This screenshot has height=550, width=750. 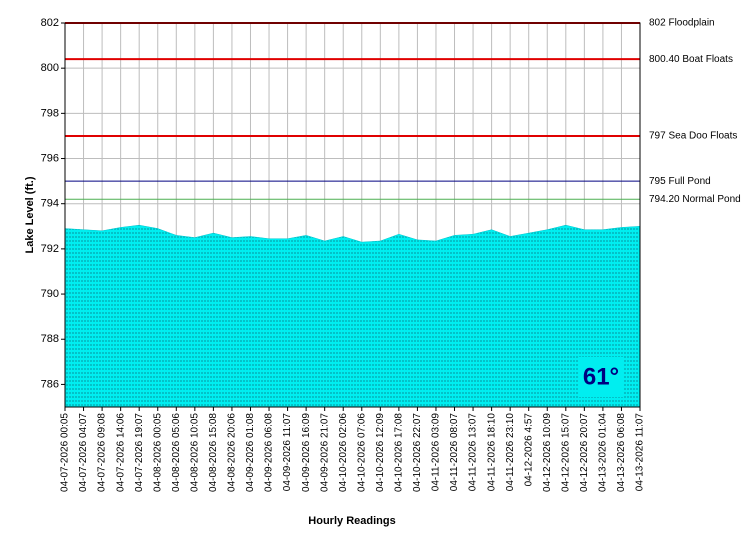 What do you see at coordinates (324, 452) in the screenshot?
I see `x-tick-label: 04-09-2026 21:07` at bounding box center [324, 452].